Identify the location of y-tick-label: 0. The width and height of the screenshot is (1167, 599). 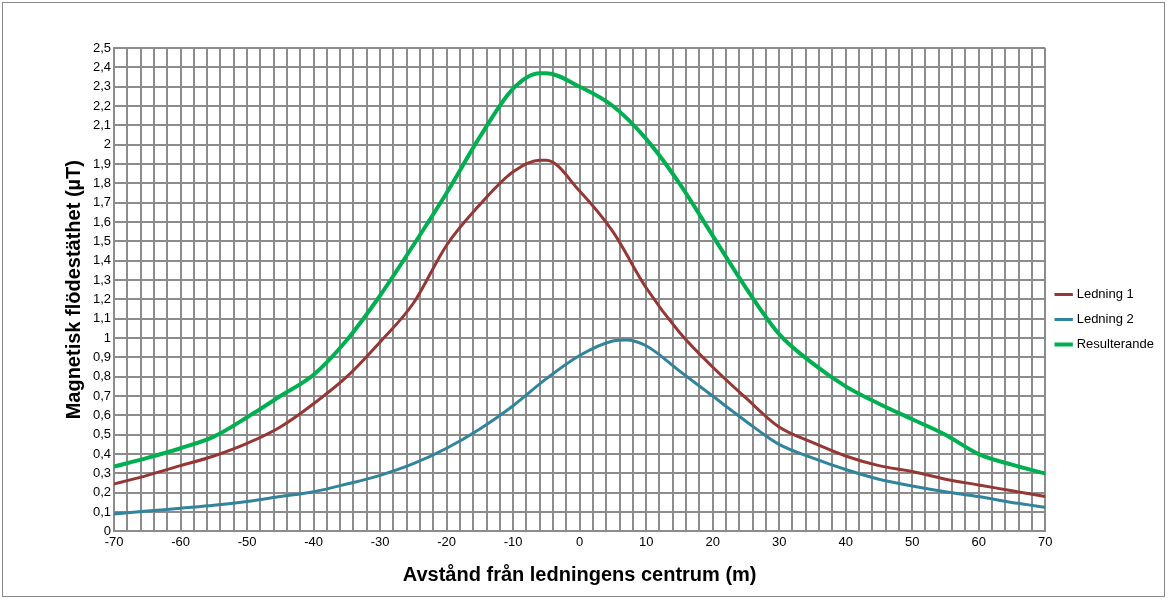
(107, 530).